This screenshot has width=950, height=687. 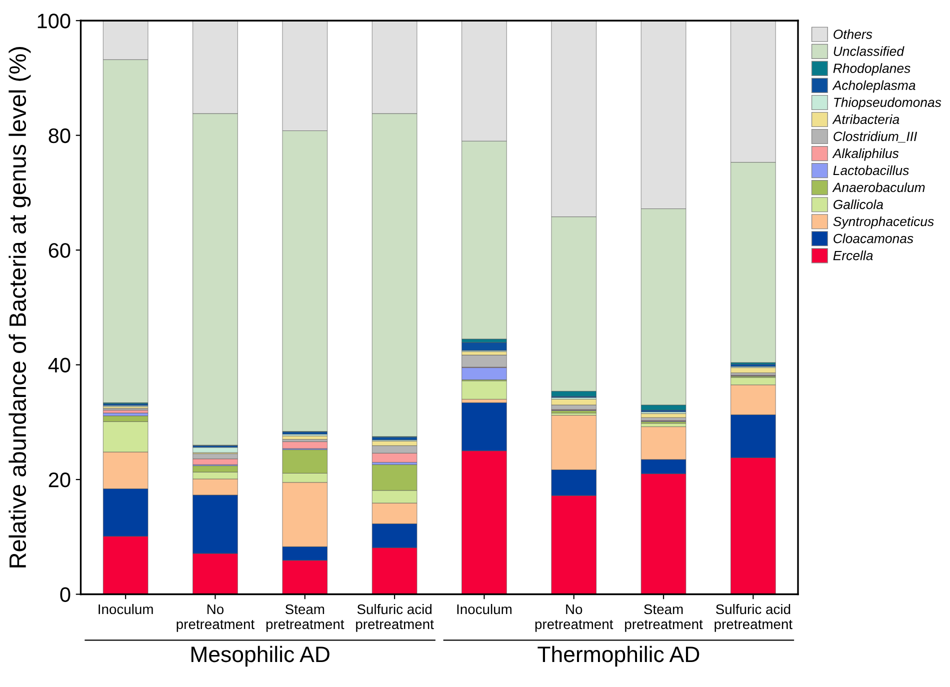 What do you see at coordinates (59, 365) in the screenshot?
I see `y-tick-label: 40` at bounding box center [59, 365].